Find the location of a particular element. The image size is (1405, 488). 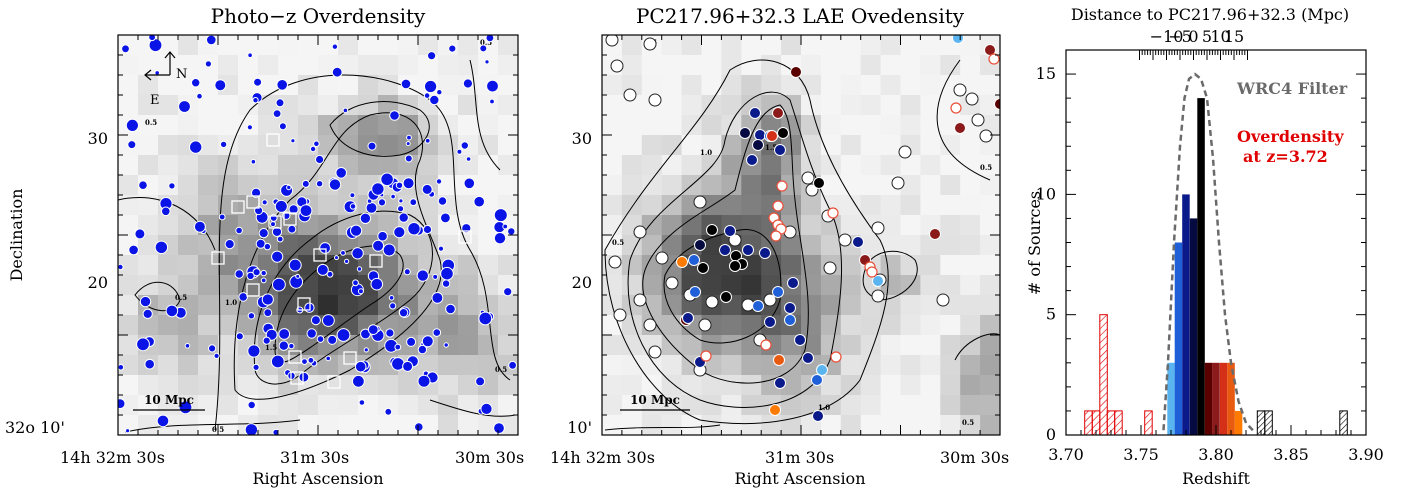

wrc4-filter-curve is located at coordinates (1209, 253).